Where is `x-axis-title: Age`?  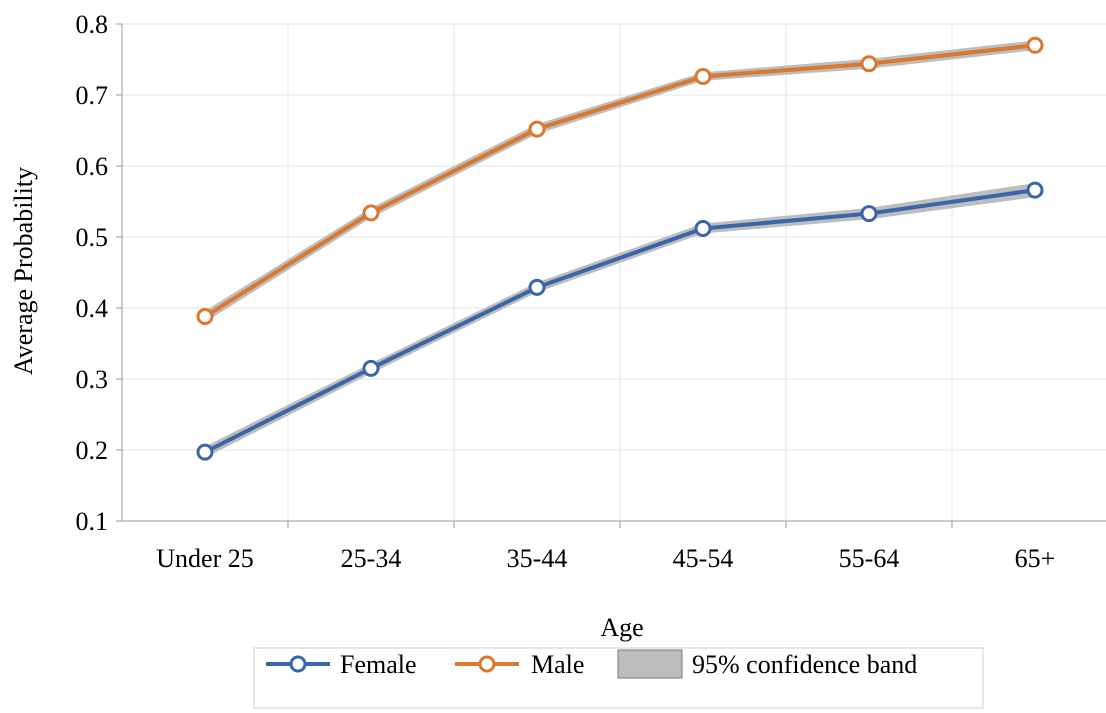
x-axis-title: Age is located at coordinates (621, 627).